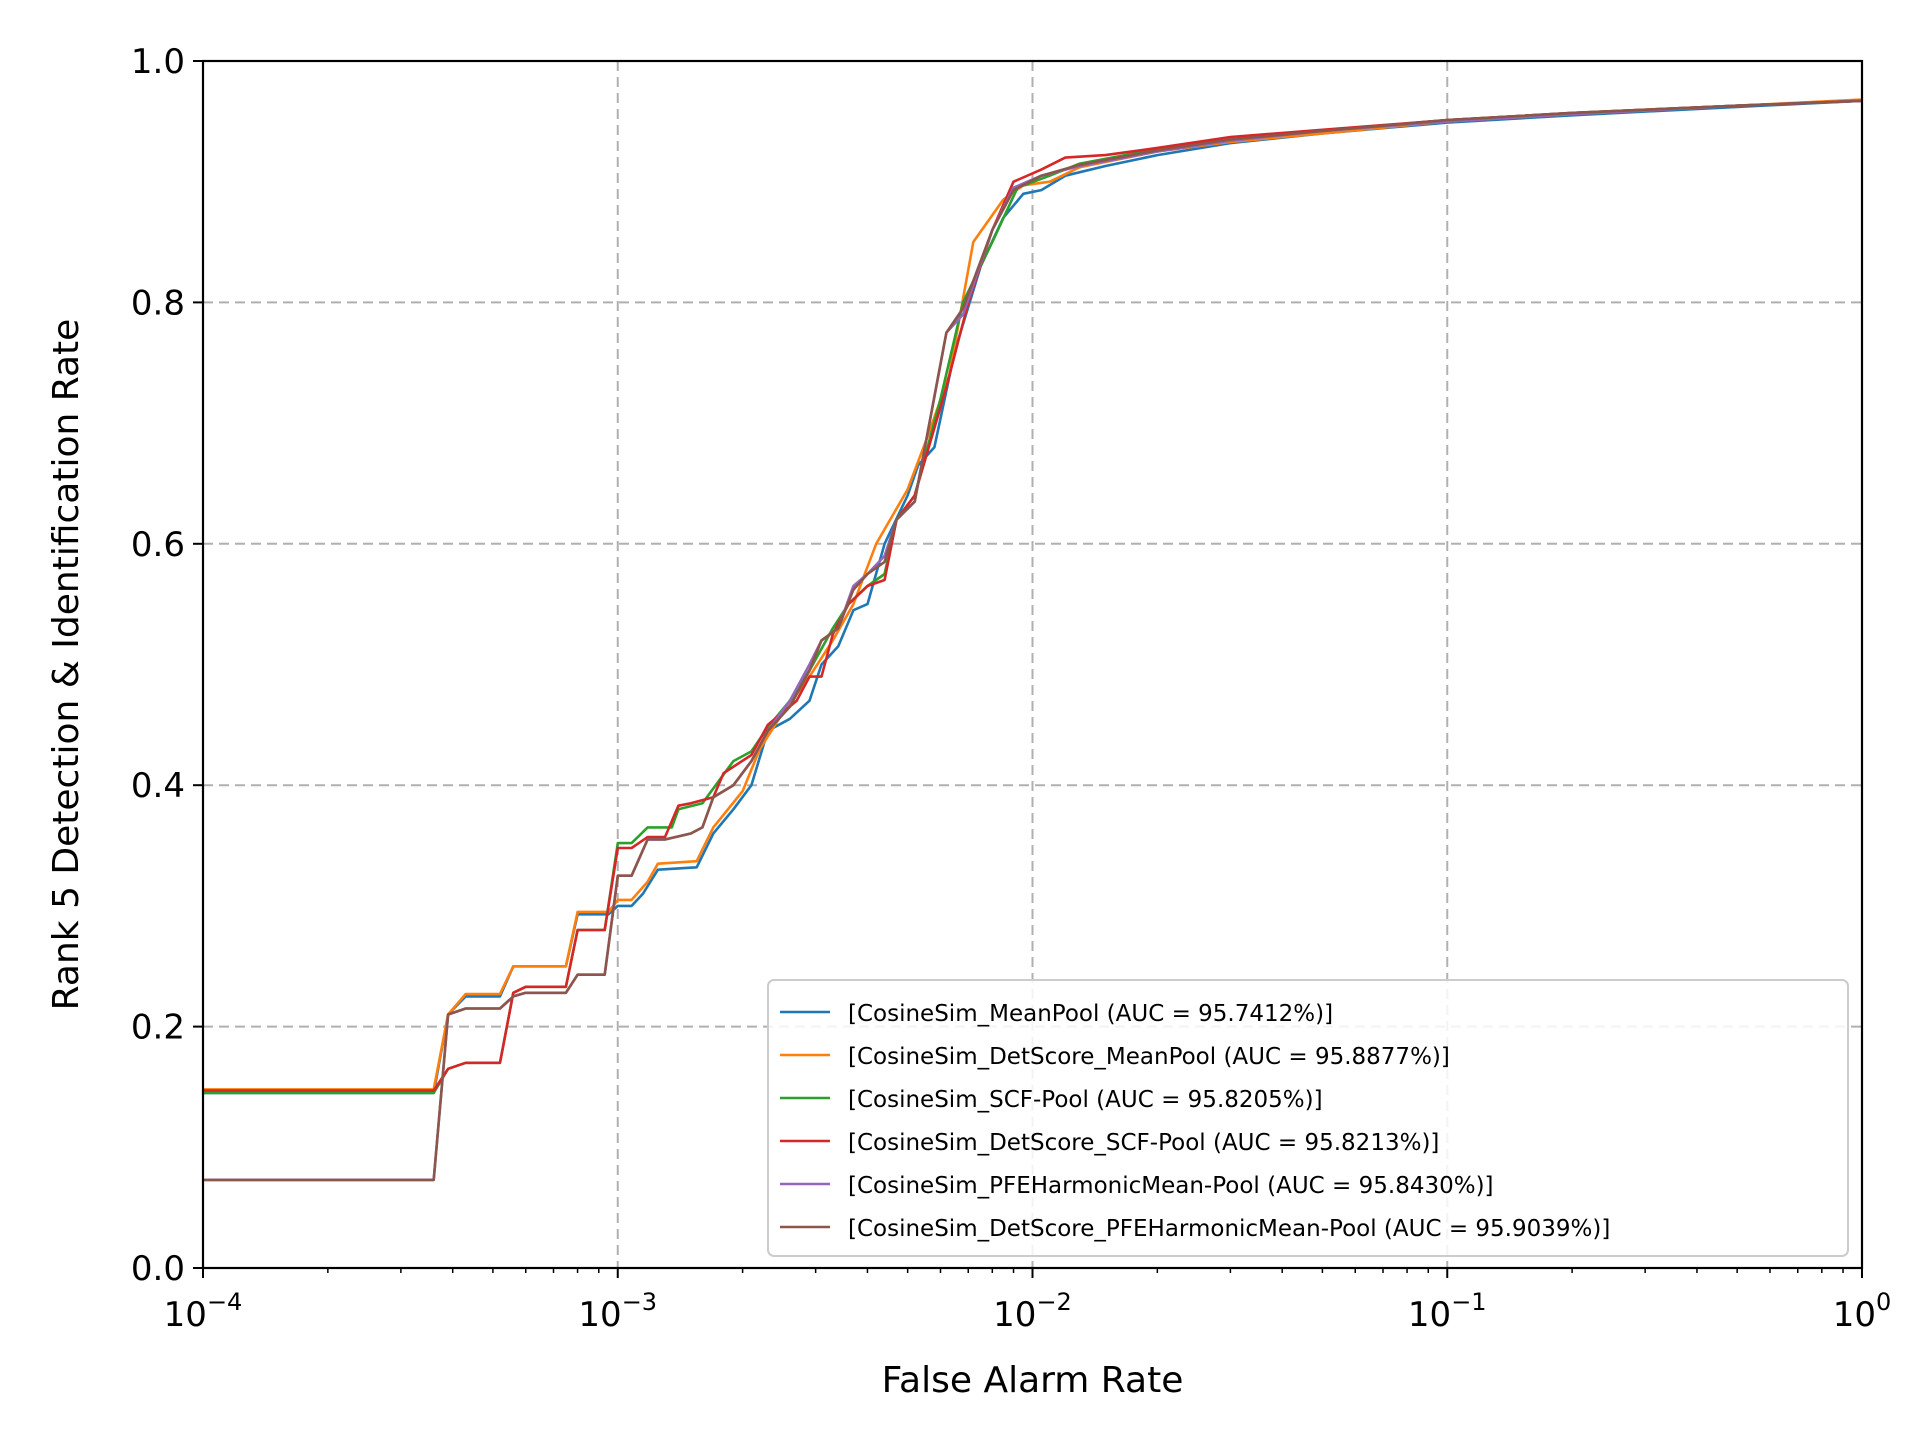 This screenshot has width=1920, height=1440. I want to click on x-tick-label: 10⁻⁴, so click(203, 1311).